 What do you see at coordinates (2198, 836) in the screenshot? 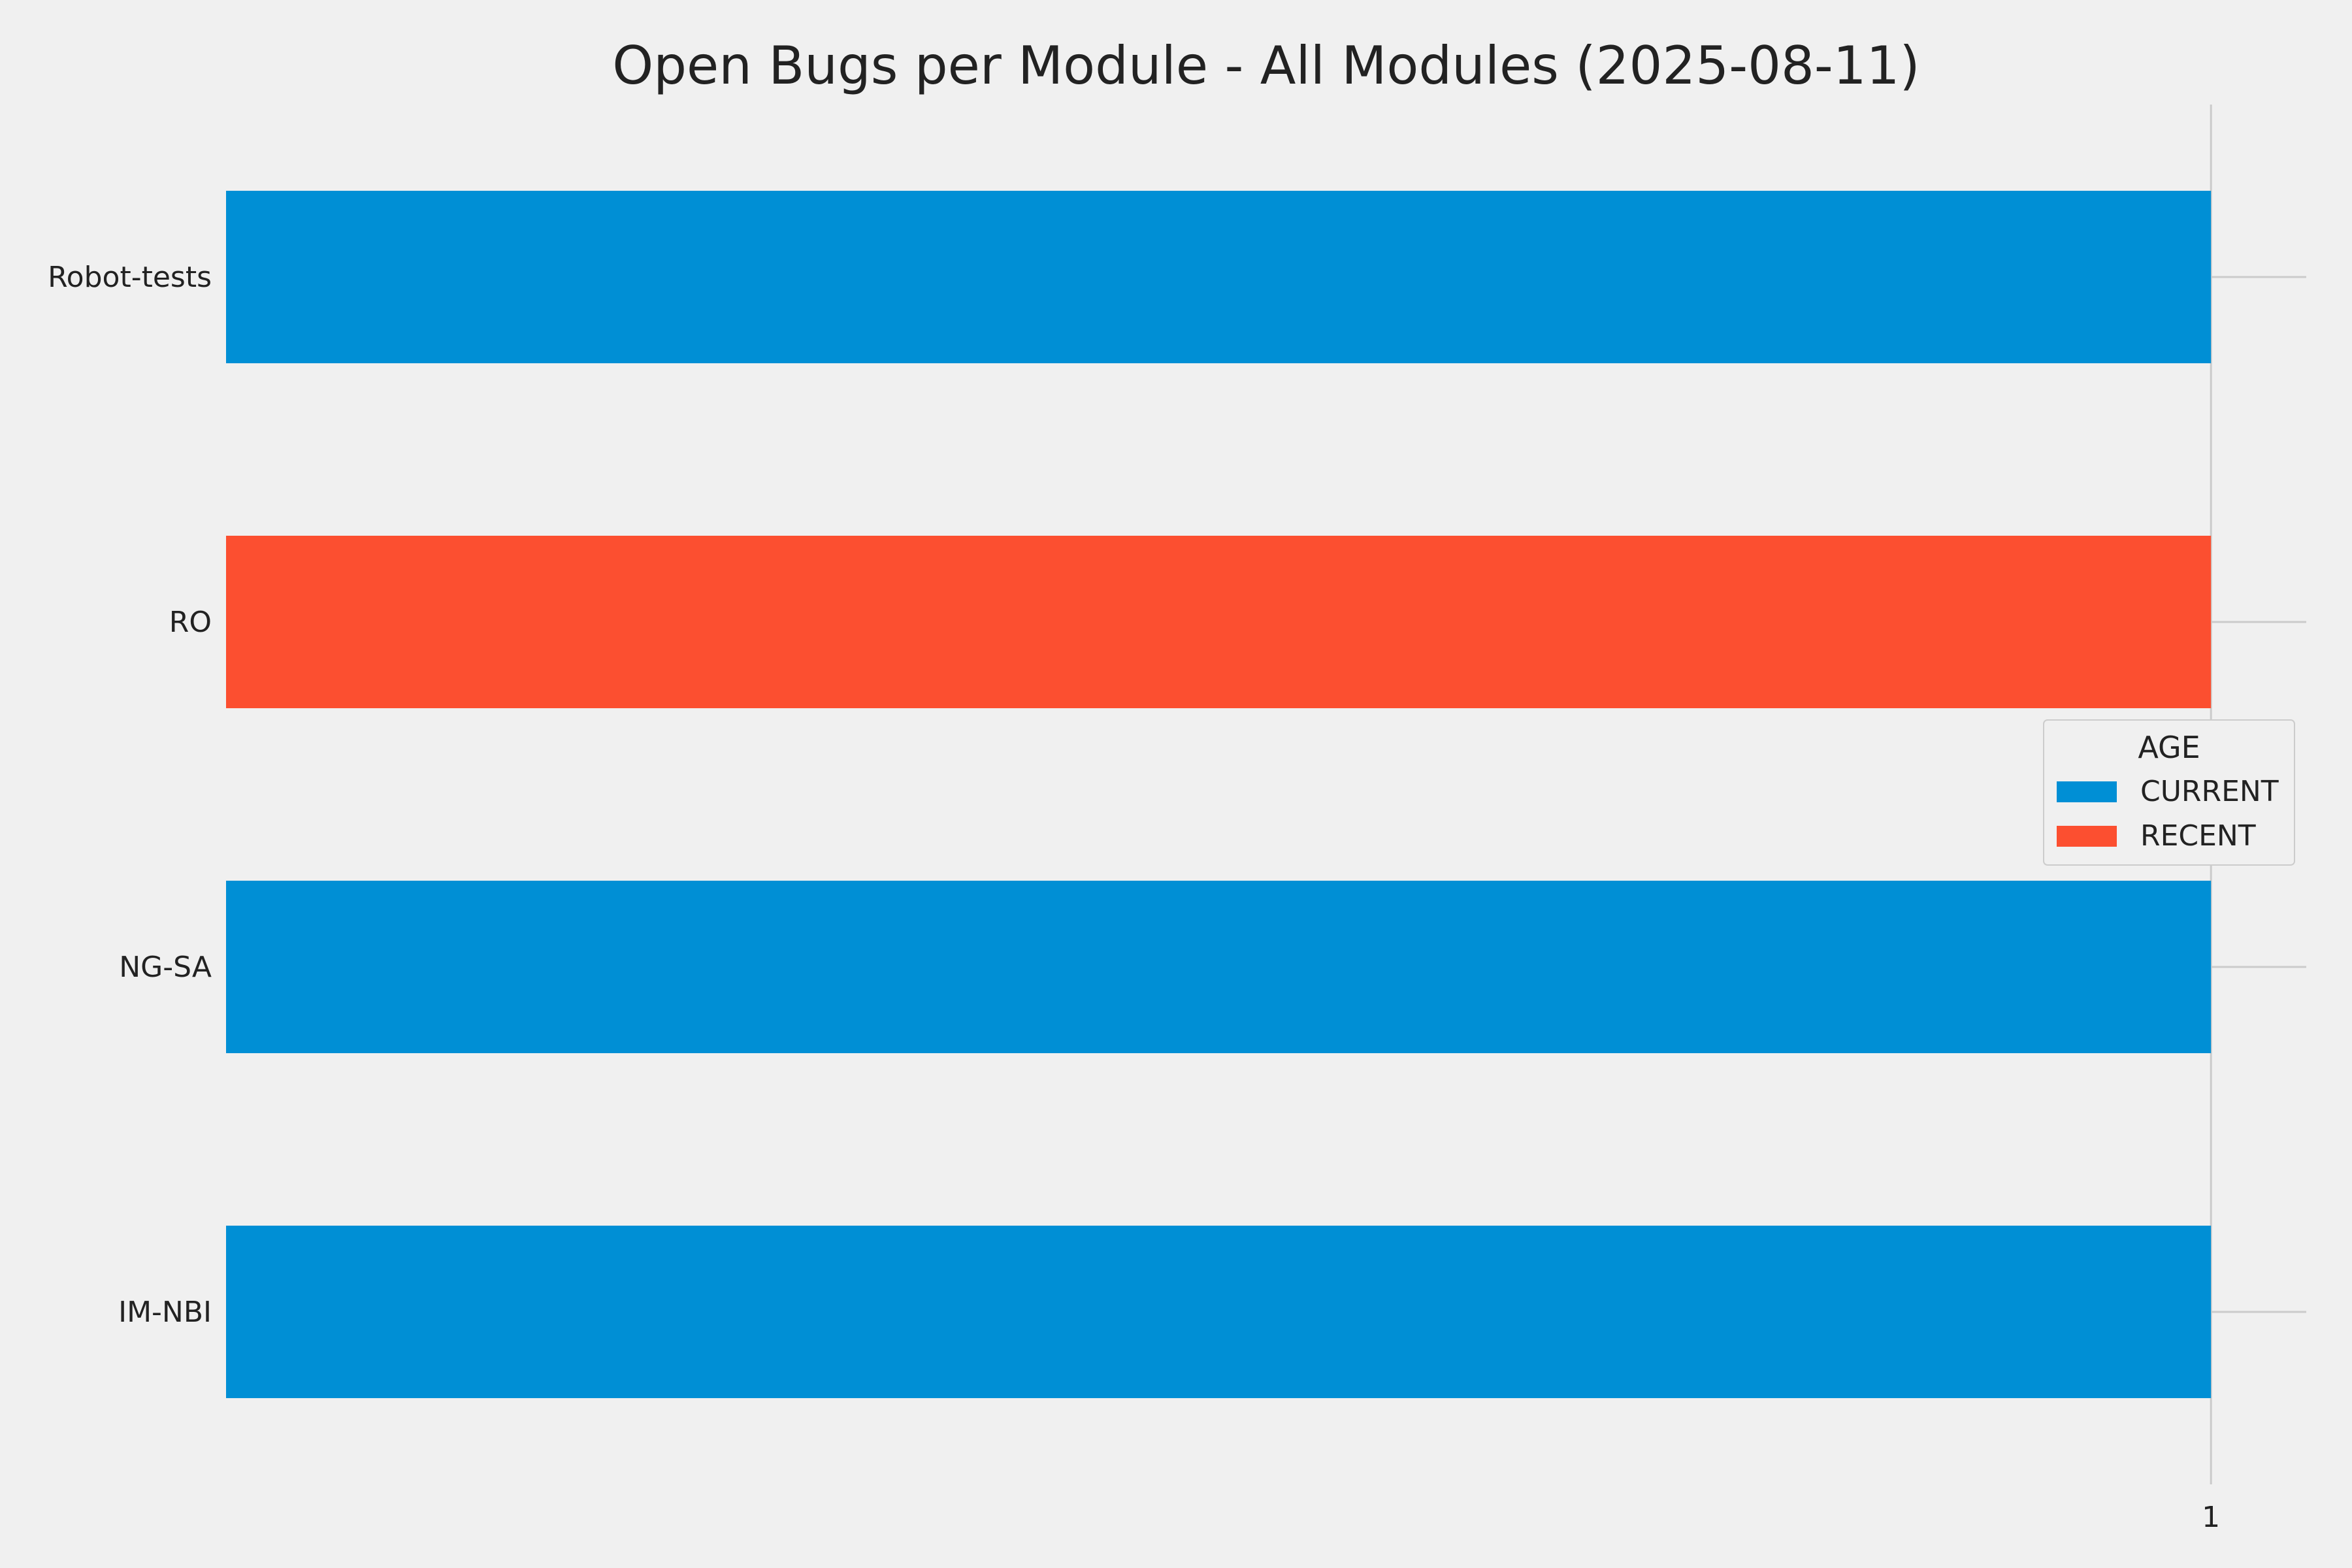
I see `legend-label-recent: RECENT` at bounding box center [2198, 836].